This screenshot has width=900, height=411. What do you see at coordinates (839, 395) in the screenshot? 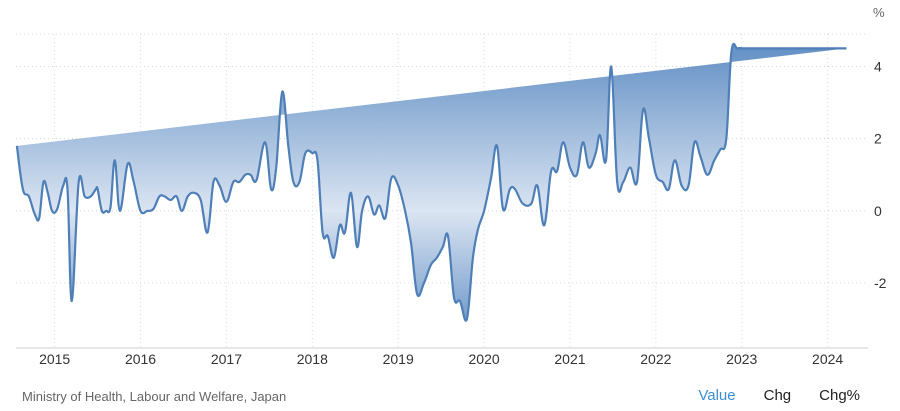
I see `tab-chg-pct: Chg%` at bounding box center [839, 395].